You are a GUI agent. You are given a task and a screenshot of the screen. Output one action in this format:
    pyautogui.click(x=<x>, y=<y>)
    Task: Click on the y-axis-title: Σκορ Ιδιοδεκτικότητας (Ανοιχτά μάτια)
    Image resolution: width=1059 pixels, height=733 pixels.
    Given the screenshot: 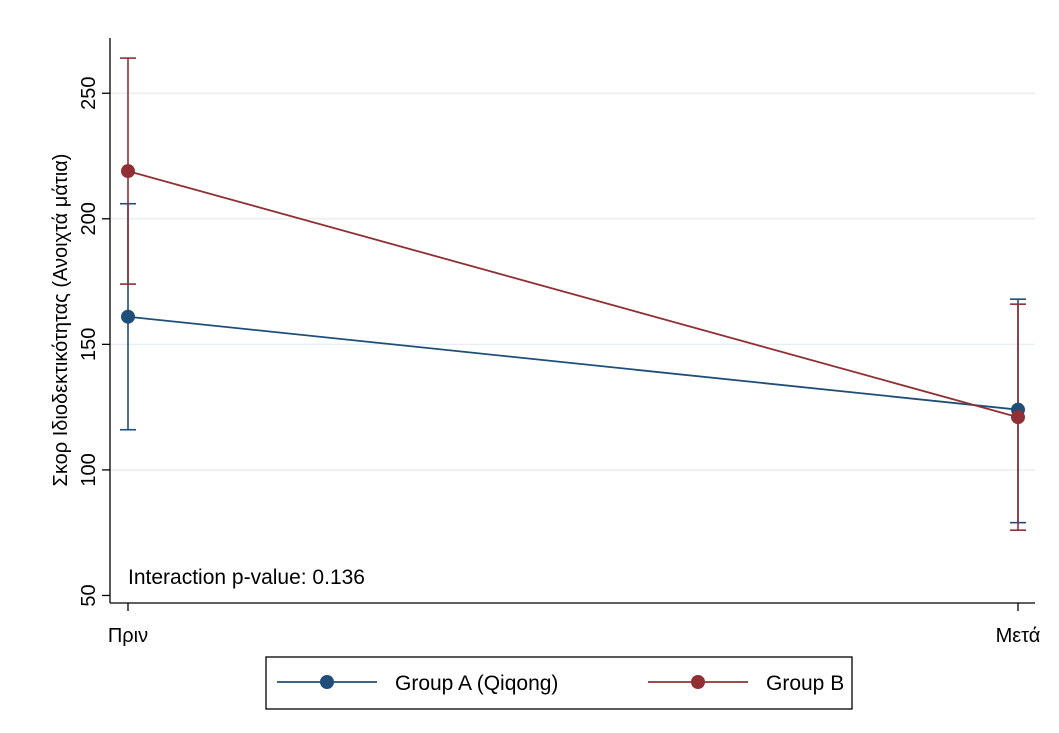 What is the action you would take?
    pyautogui.click(x=61, y=320)
    